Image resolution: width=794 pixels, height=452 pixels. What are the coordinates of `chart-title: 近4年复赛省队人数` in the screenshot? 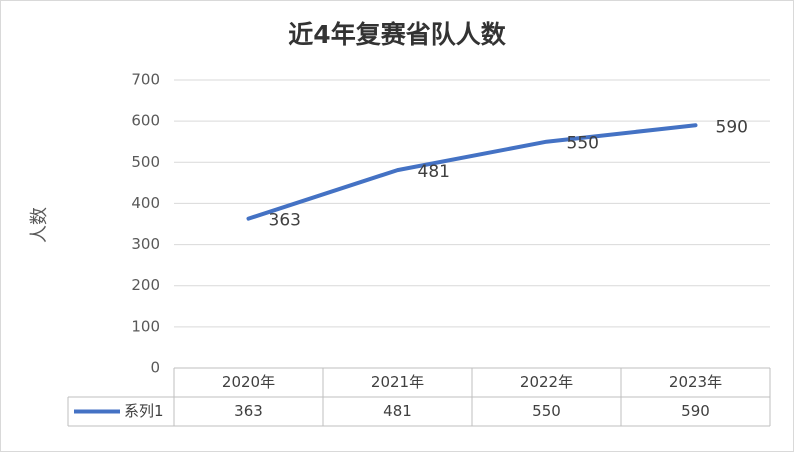 It's located at (397, 34).